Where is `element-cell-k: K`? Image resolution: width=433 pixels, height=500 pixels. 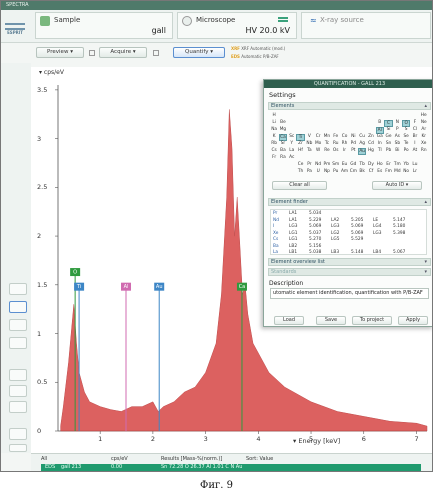 element-cell-k: K is located at coordinates (274, 137).